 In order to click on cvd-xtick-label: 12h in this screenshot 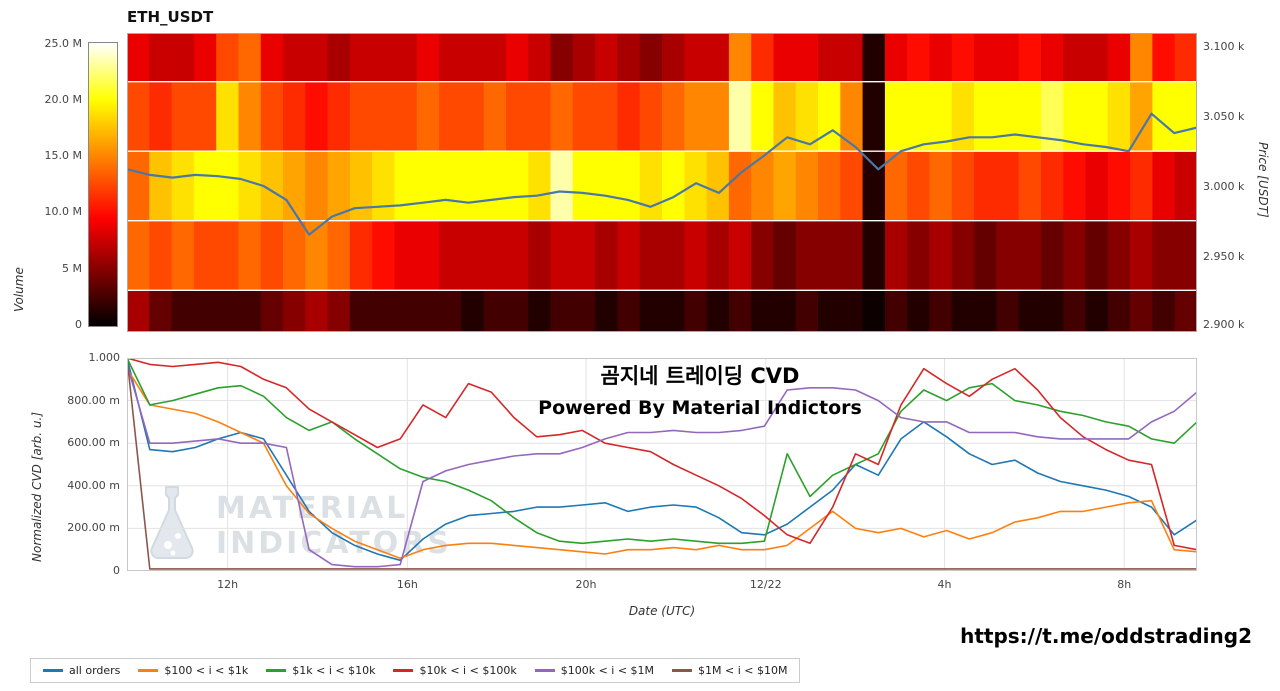, I will do `click(228, 584)`.